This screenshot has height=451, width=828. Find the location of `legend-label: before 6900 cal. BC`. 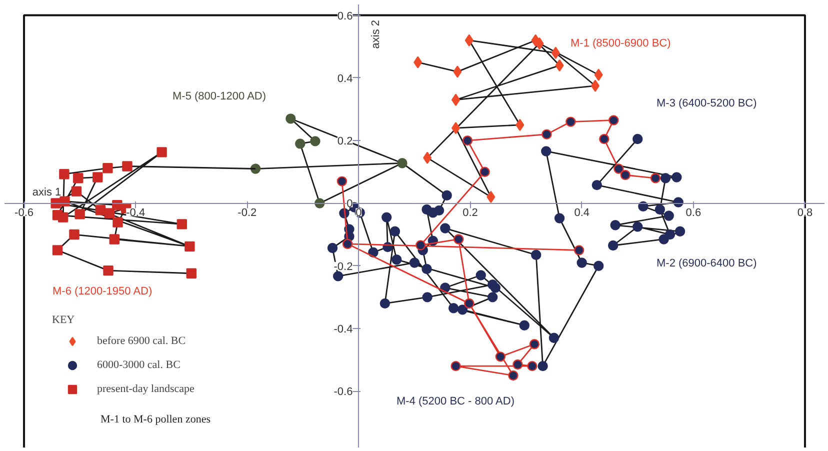

legend-label: before 6900 cal. BC is located at coordinates (141, 341).